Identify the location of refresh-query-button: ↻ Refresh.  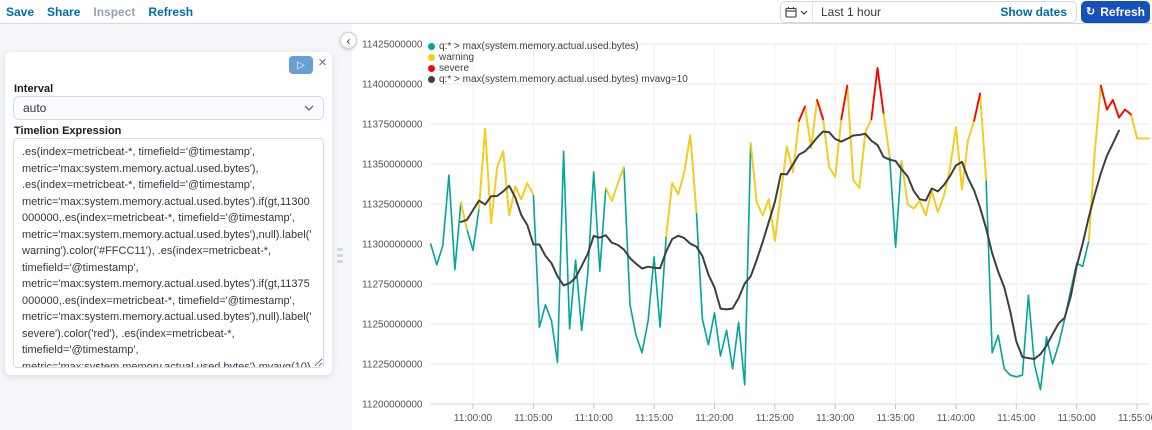
(1115, 12).